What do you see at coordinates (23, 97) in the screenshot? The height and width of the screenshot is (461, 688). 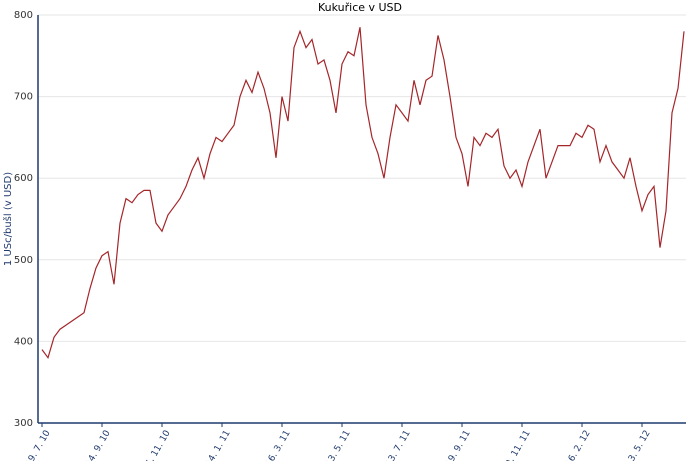 I see `y-tick-label: 700` at bounding box center [23, 97].